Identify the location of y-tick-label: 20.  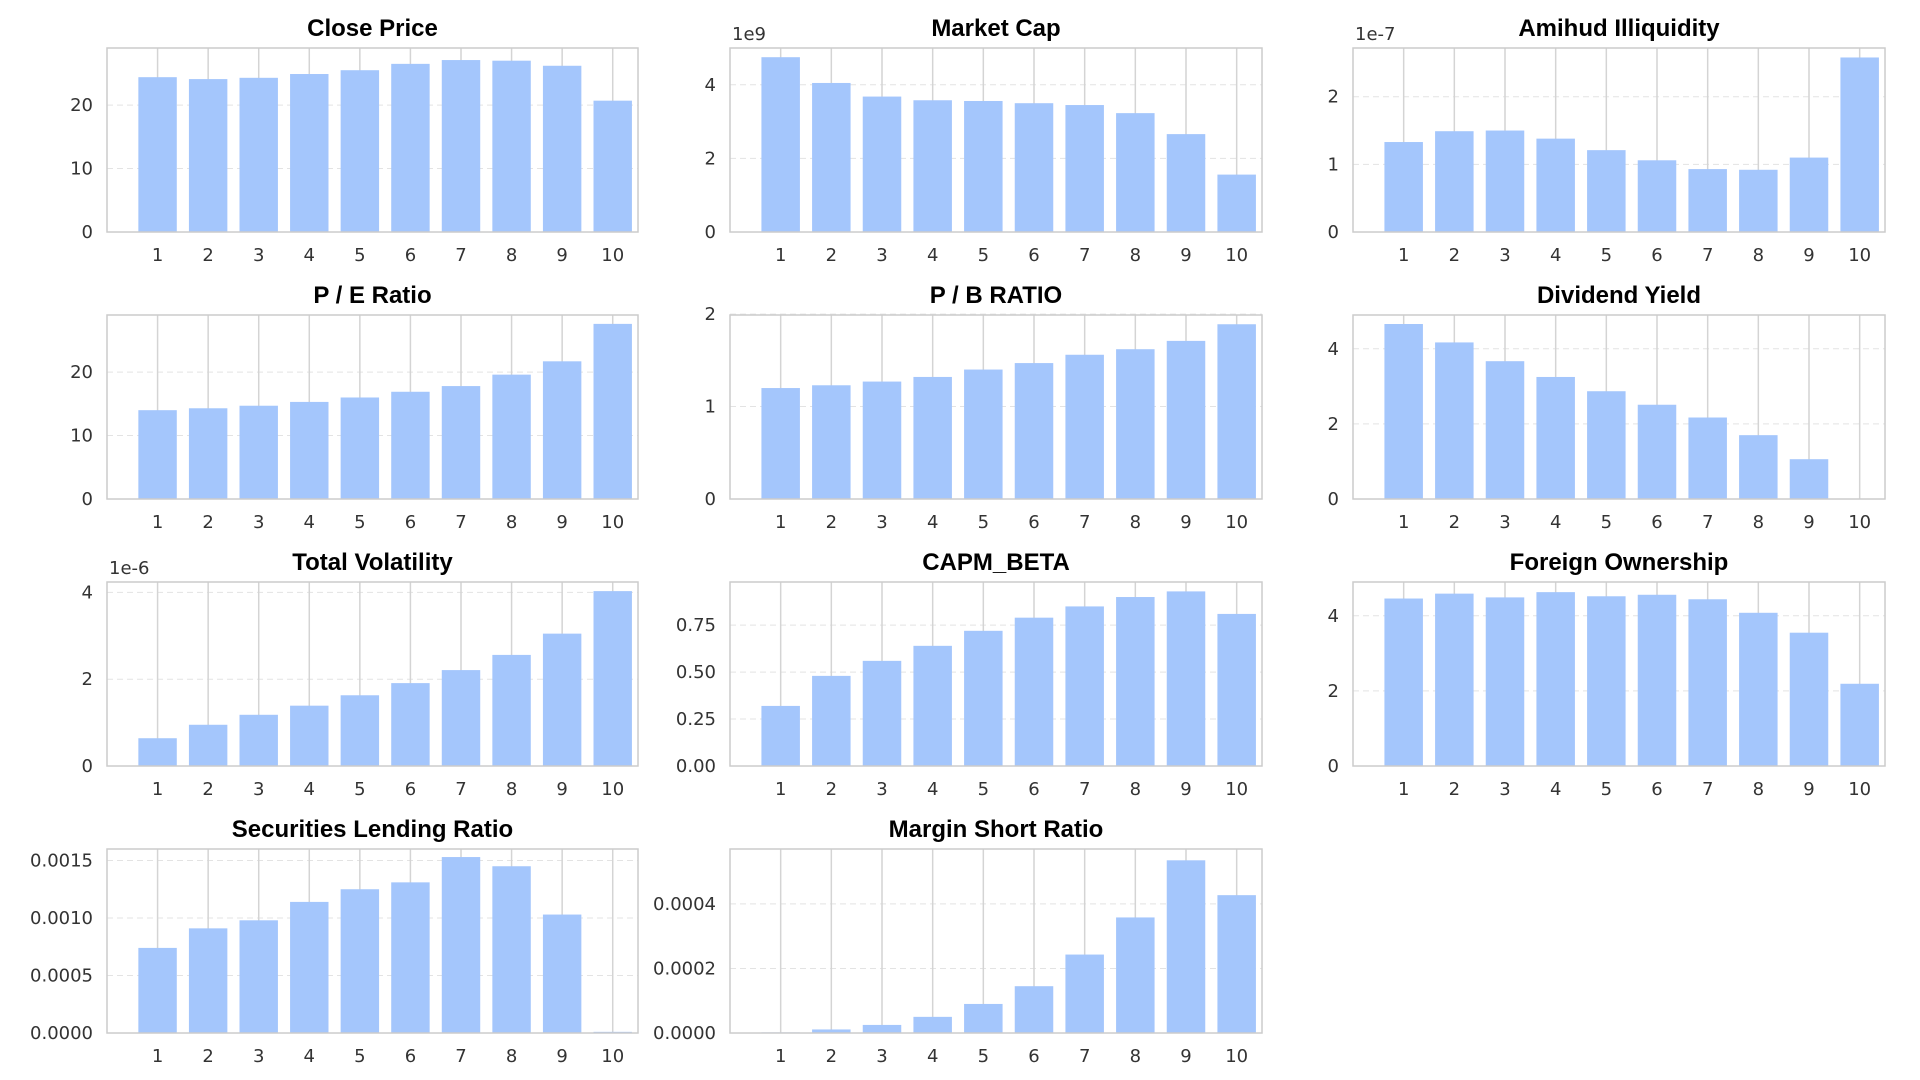
(81, 105).